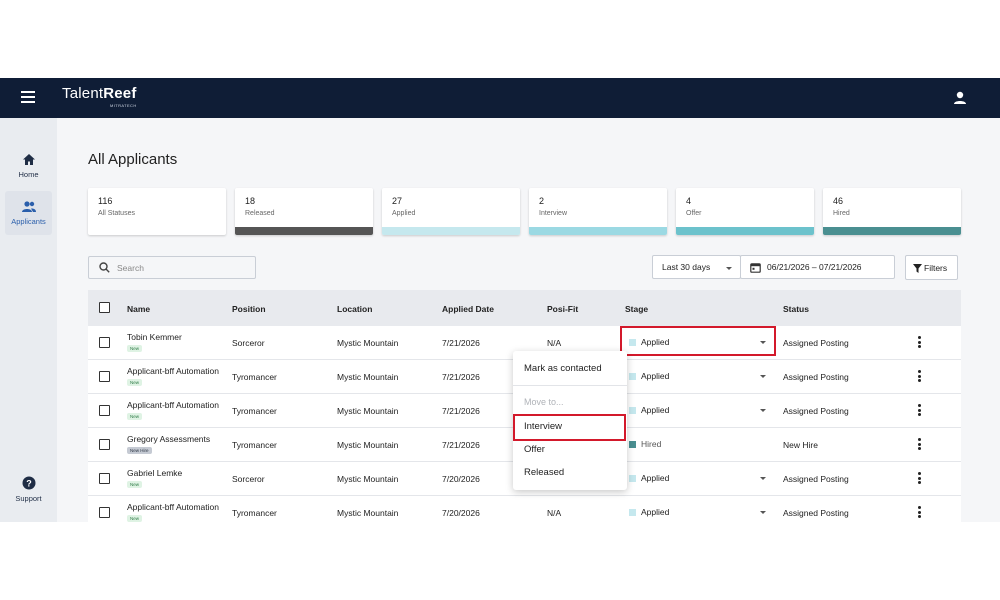 The width and height of the screenshot is (1000, 600). I want to click on stat-card-applied: 27 Applied, so click(451, 211).